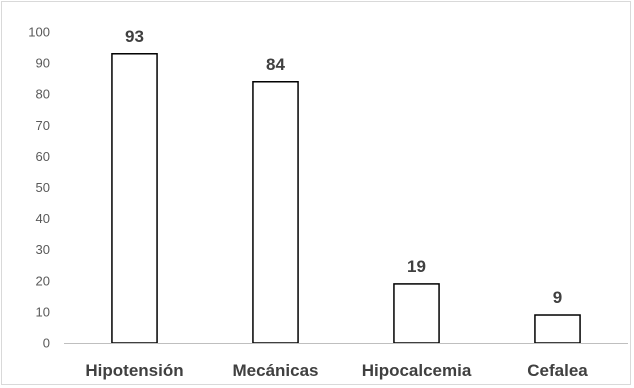 The image size is (634, 388). I want to click on x-category-label: Cefalea, so click(557, 370).